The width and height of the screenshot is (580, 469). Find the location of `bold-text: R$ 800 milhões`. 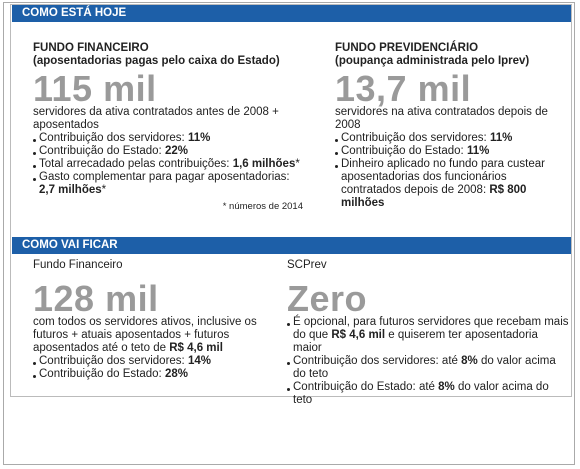

bold-text: R$ 800 milhões is located at coordinates (434, 196).